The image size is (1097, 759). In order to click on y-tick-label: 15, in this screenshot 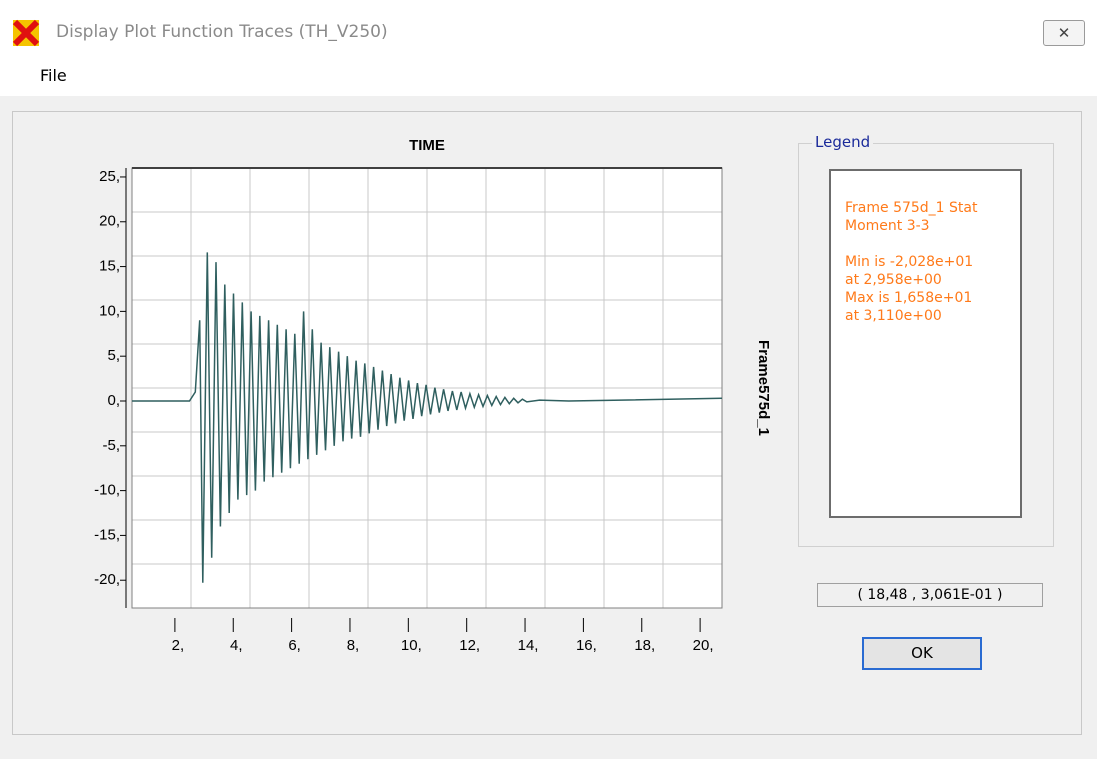, I will do `click(109, 266)`.